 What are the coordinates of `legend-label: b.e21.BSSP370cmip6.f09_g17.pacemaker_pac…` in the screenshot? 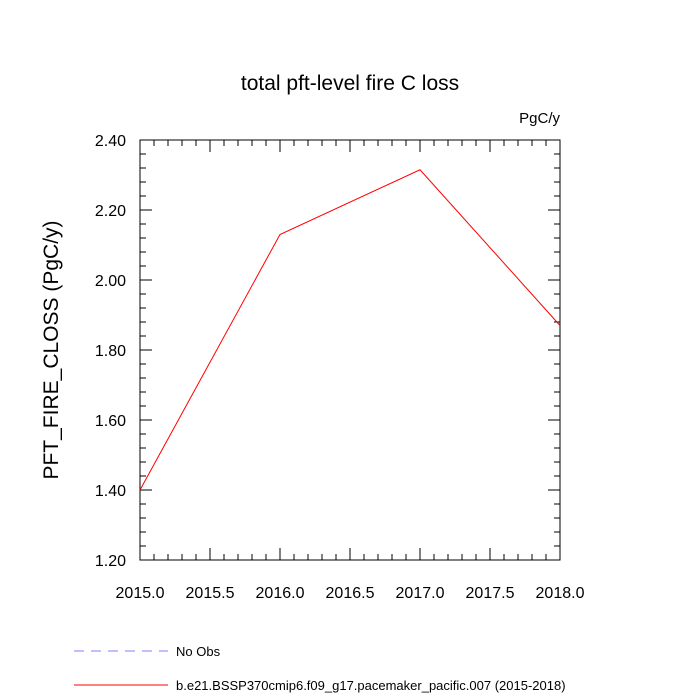 It's located at (371, 685).